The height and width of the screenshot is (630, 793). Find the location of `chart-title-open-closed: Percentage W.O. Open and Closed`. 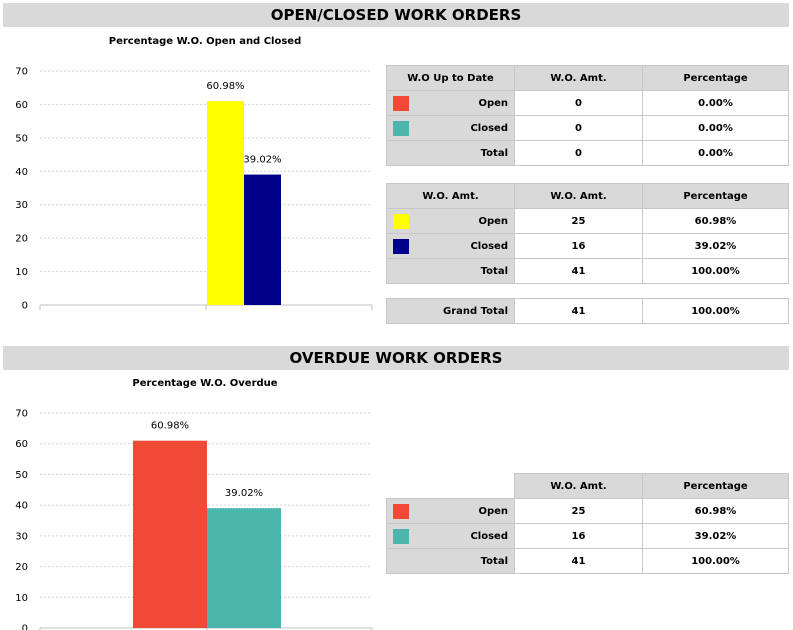

chart-title-open-closed: Percentage W.O. Open and Closed is located at coordinates (205, 41).